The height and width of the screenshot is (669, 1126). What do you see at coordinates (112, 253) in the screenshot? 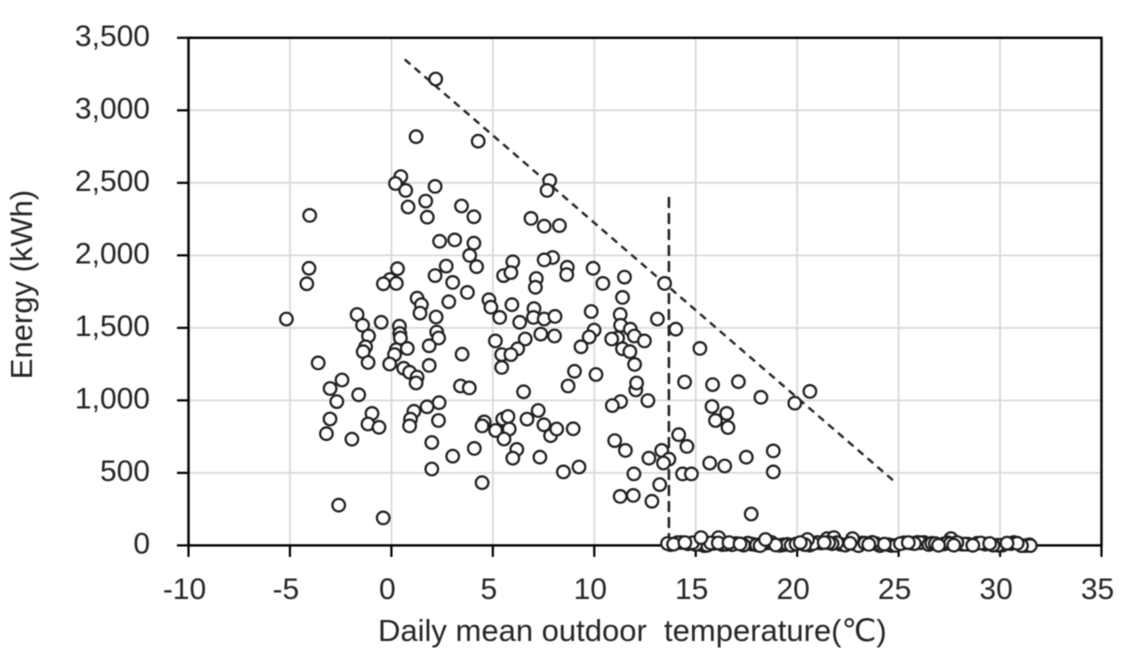
I see `svg-text: 2,000` at bounding box center [112, 253].